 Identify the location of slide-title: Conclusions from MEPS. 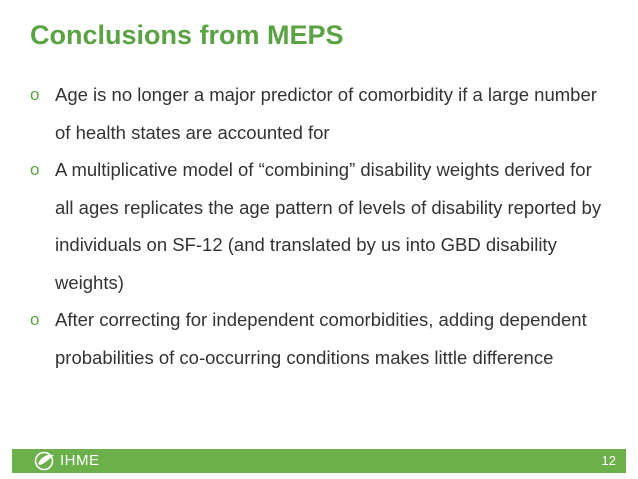
(187, 35).